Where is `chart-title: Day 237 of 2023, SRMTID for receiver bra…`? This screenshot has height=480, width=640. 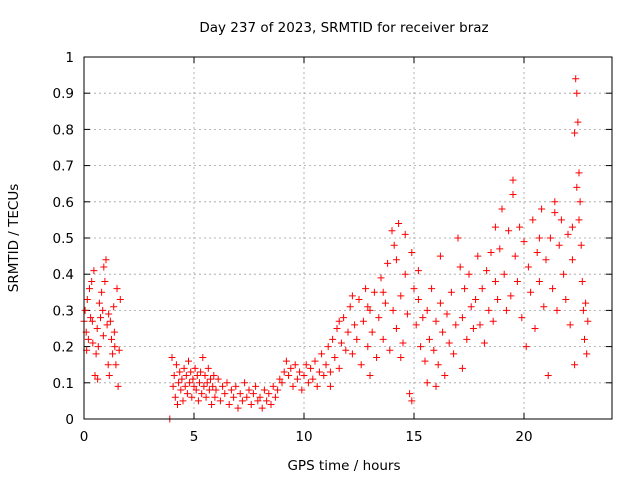 chart-title: Day 237 of 2023, SRMTID for receiver bra… is located at coordinates (343, 28).